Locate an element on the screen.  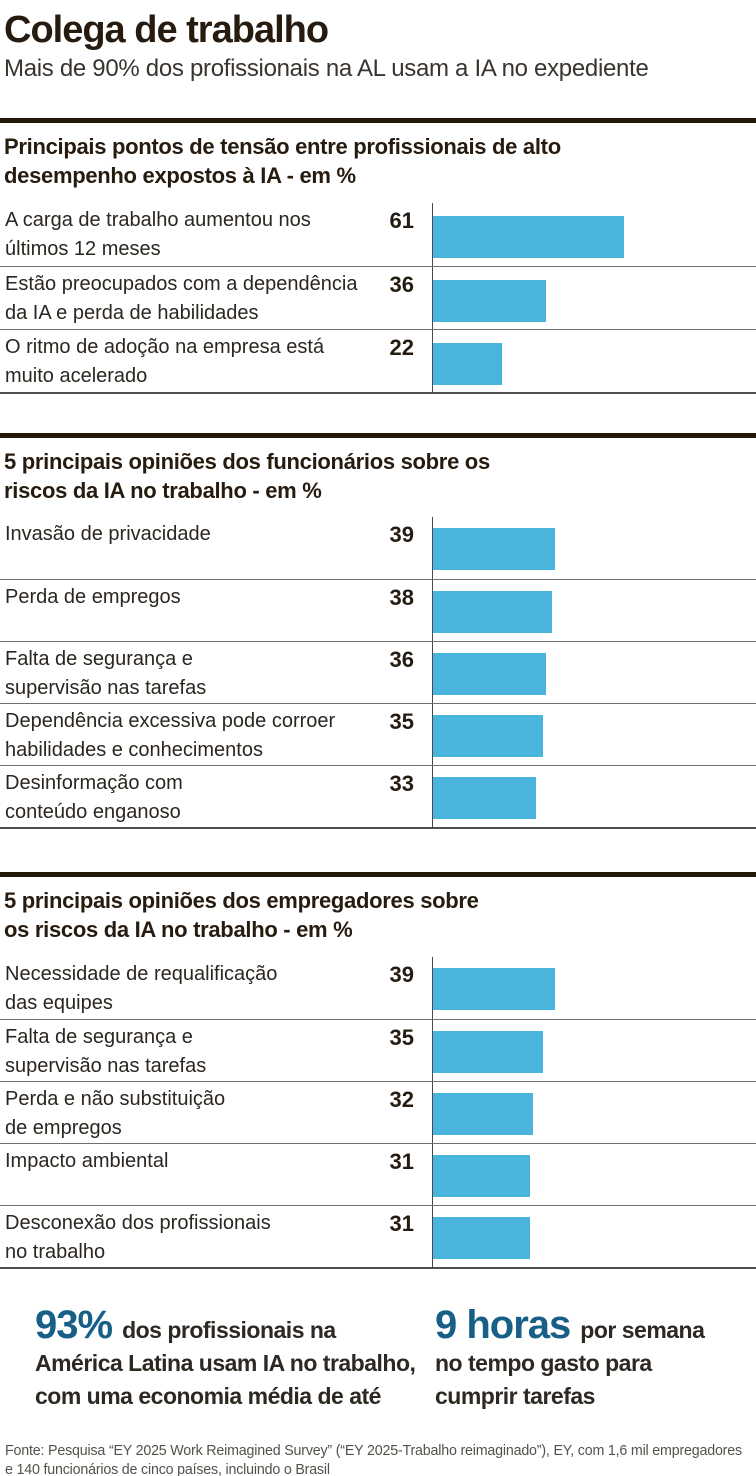
chart-title-line: riscos da IA no trabalho - em % is located at coordinates (163, 490).